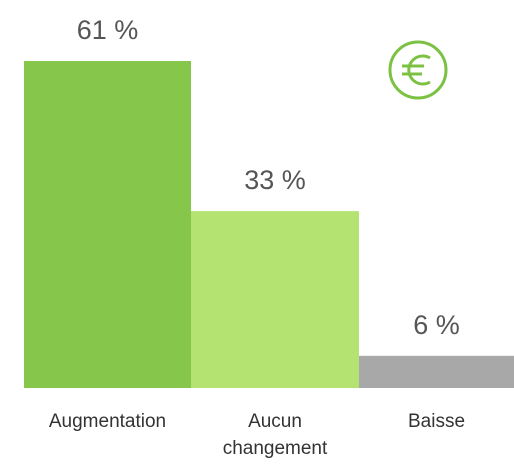 The width and height of the screenshot is (514, 467). I want to click on value-label: 61 %, so click(108, 30).